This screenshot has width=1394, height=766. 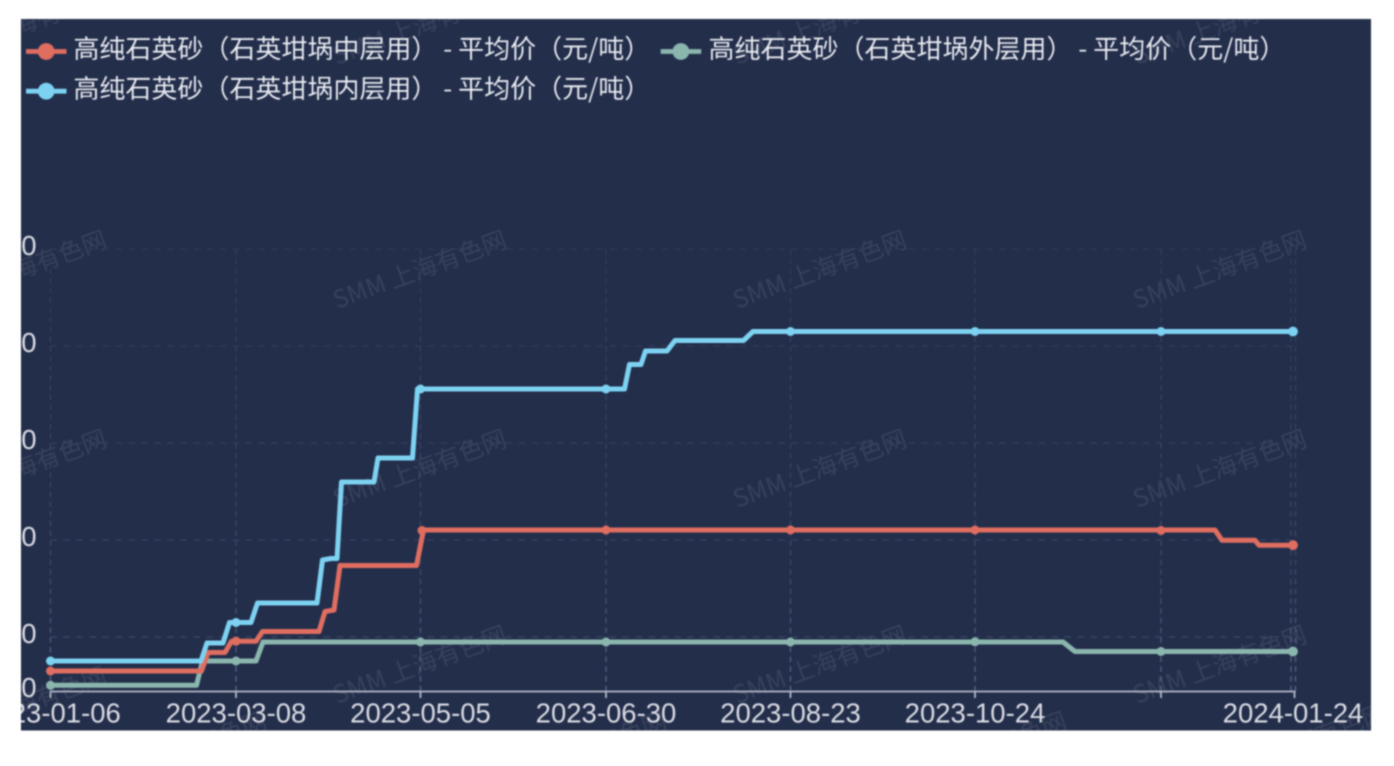 I want to click on svg-text: 2023-06-30, so click(x=606, y=713).